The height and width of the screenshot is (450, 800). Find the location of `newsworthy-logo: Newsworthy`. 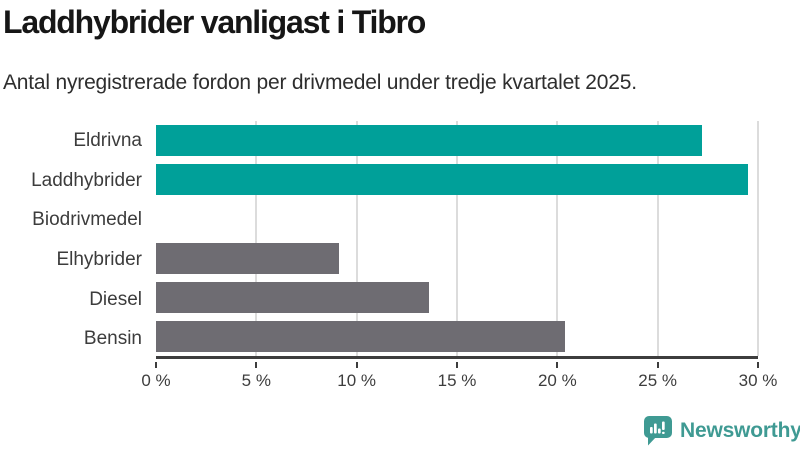

newsworthy-logo: Newsworthy is located at coordinates (722, 431).